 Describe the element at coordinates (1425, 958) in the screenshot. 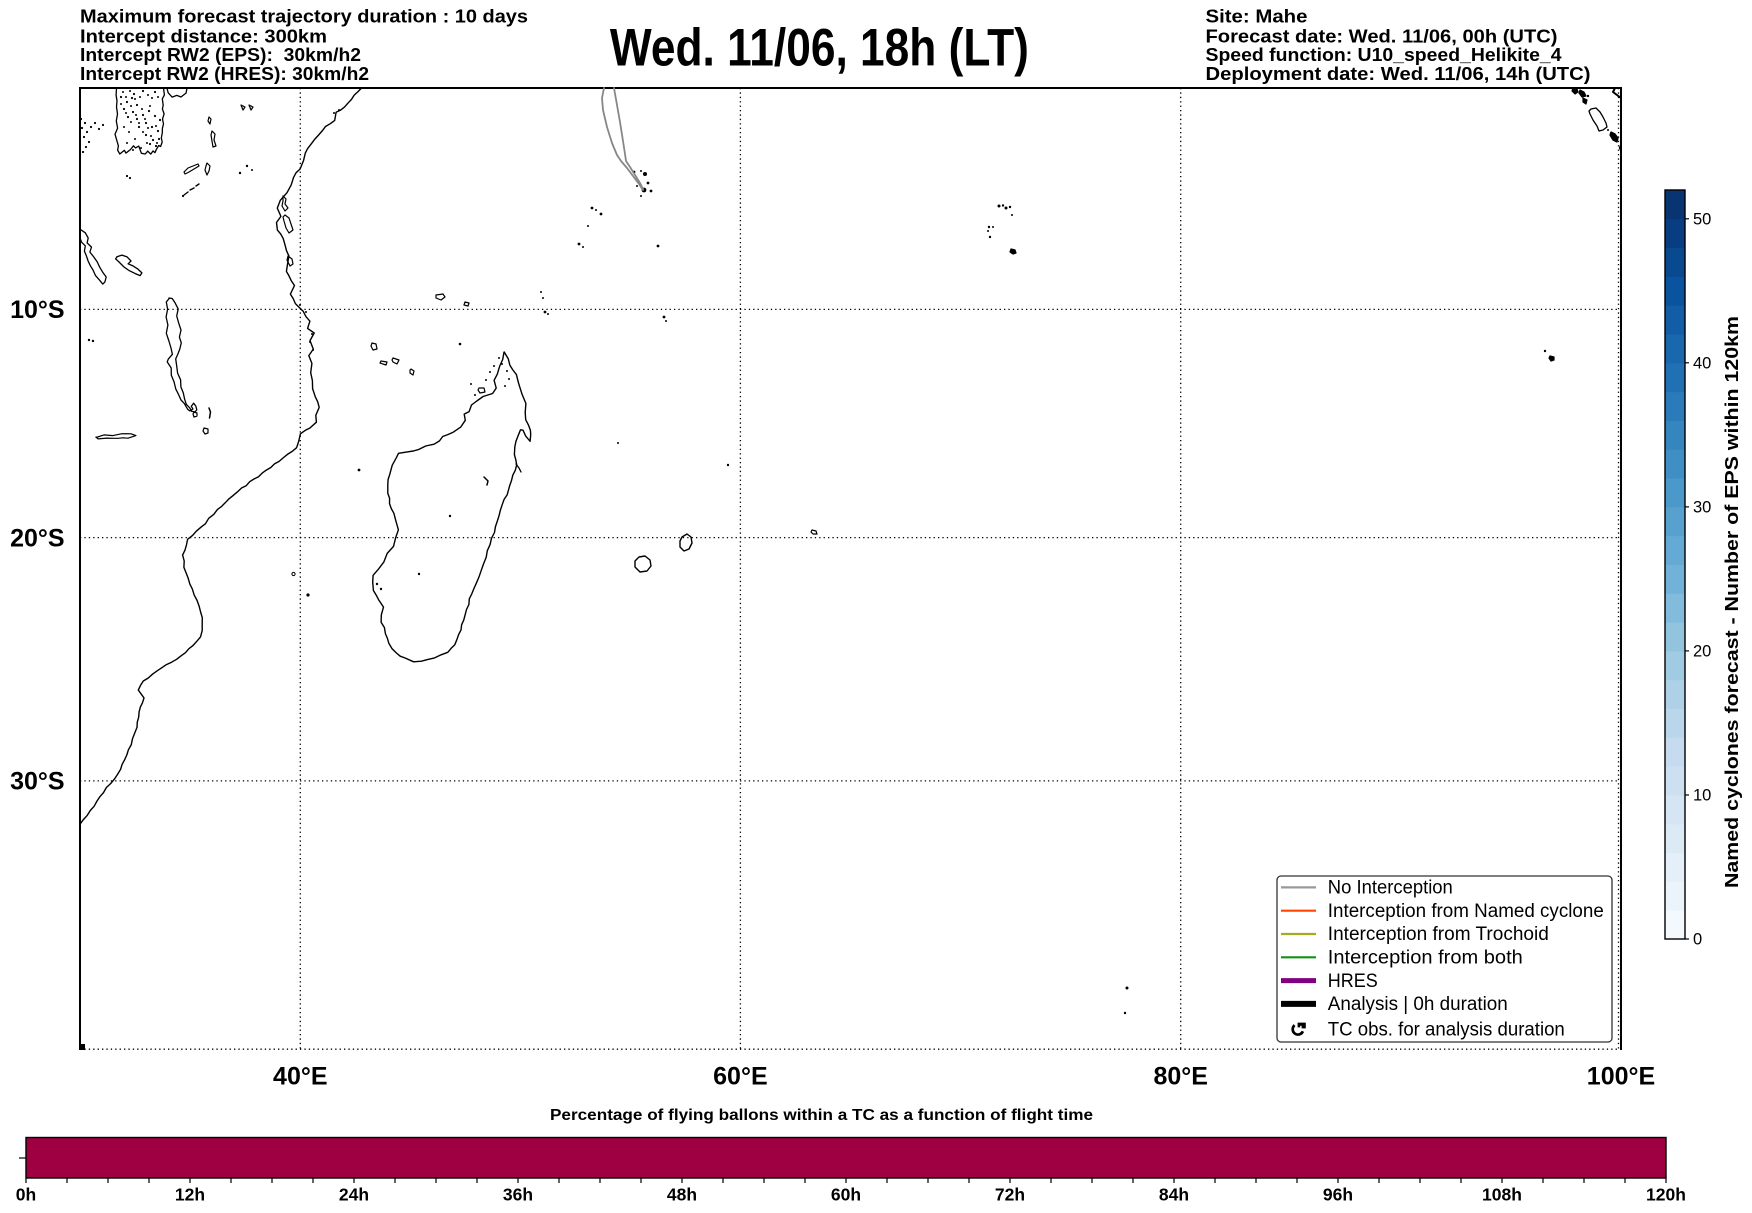

I see `svg-text: Interception from both` at that location.